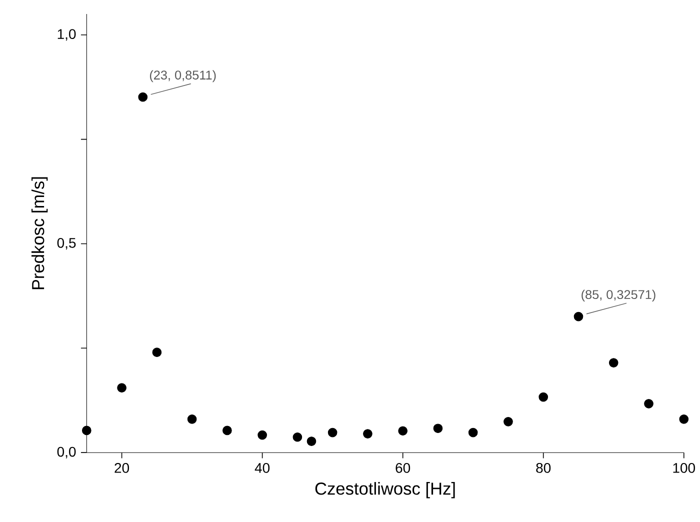 This screenshot has width=700, height=522. Describe the element at coordinates (39, 233) in the screenshot. I see `y-axis-title: Predkosc [m/s]` at that location.